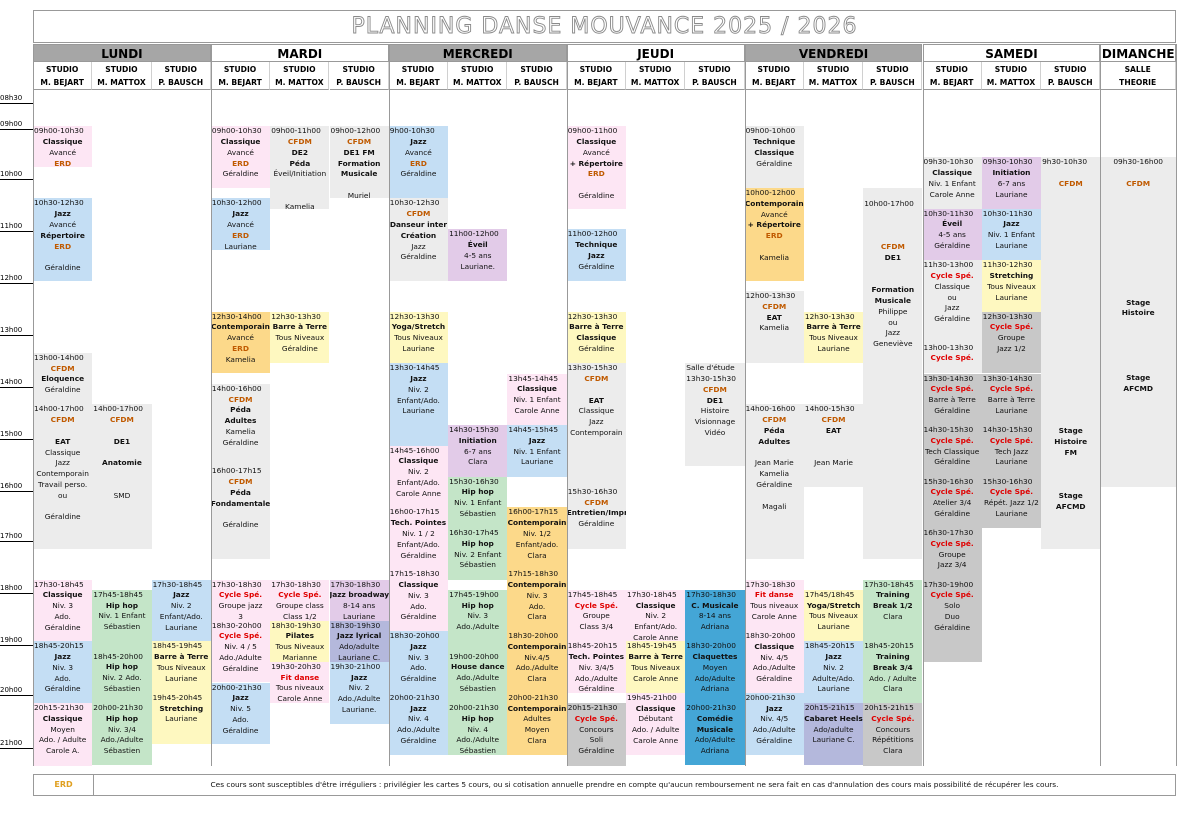 The height and width of the screenshot is (822, 1200). Describe the element at coordinates (592, 368) in the screenshot. I see `course-line: 13h30-15h30` at that location.